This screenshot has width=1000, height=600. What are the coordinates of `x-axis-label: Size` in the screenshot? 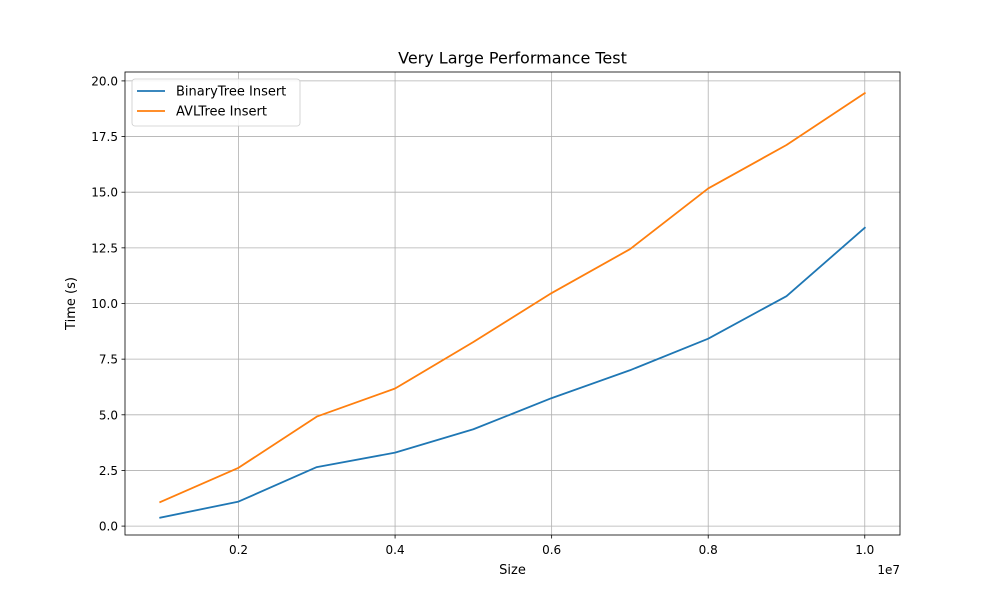 It's located at (512, 570).